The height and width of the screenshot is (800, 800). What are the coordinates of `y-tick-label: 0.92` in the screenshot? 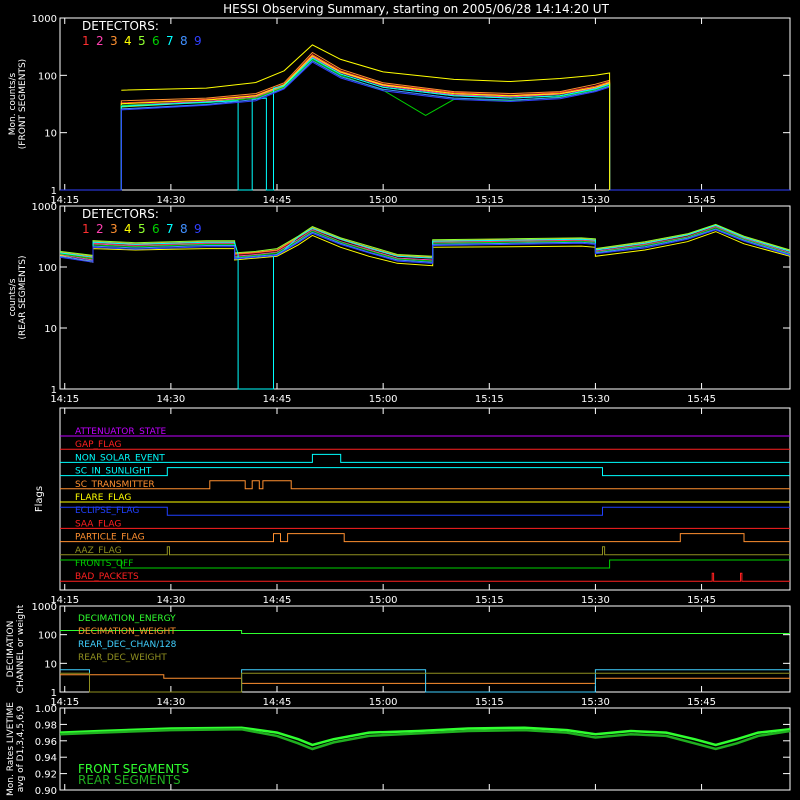 It's located at (46, 775).